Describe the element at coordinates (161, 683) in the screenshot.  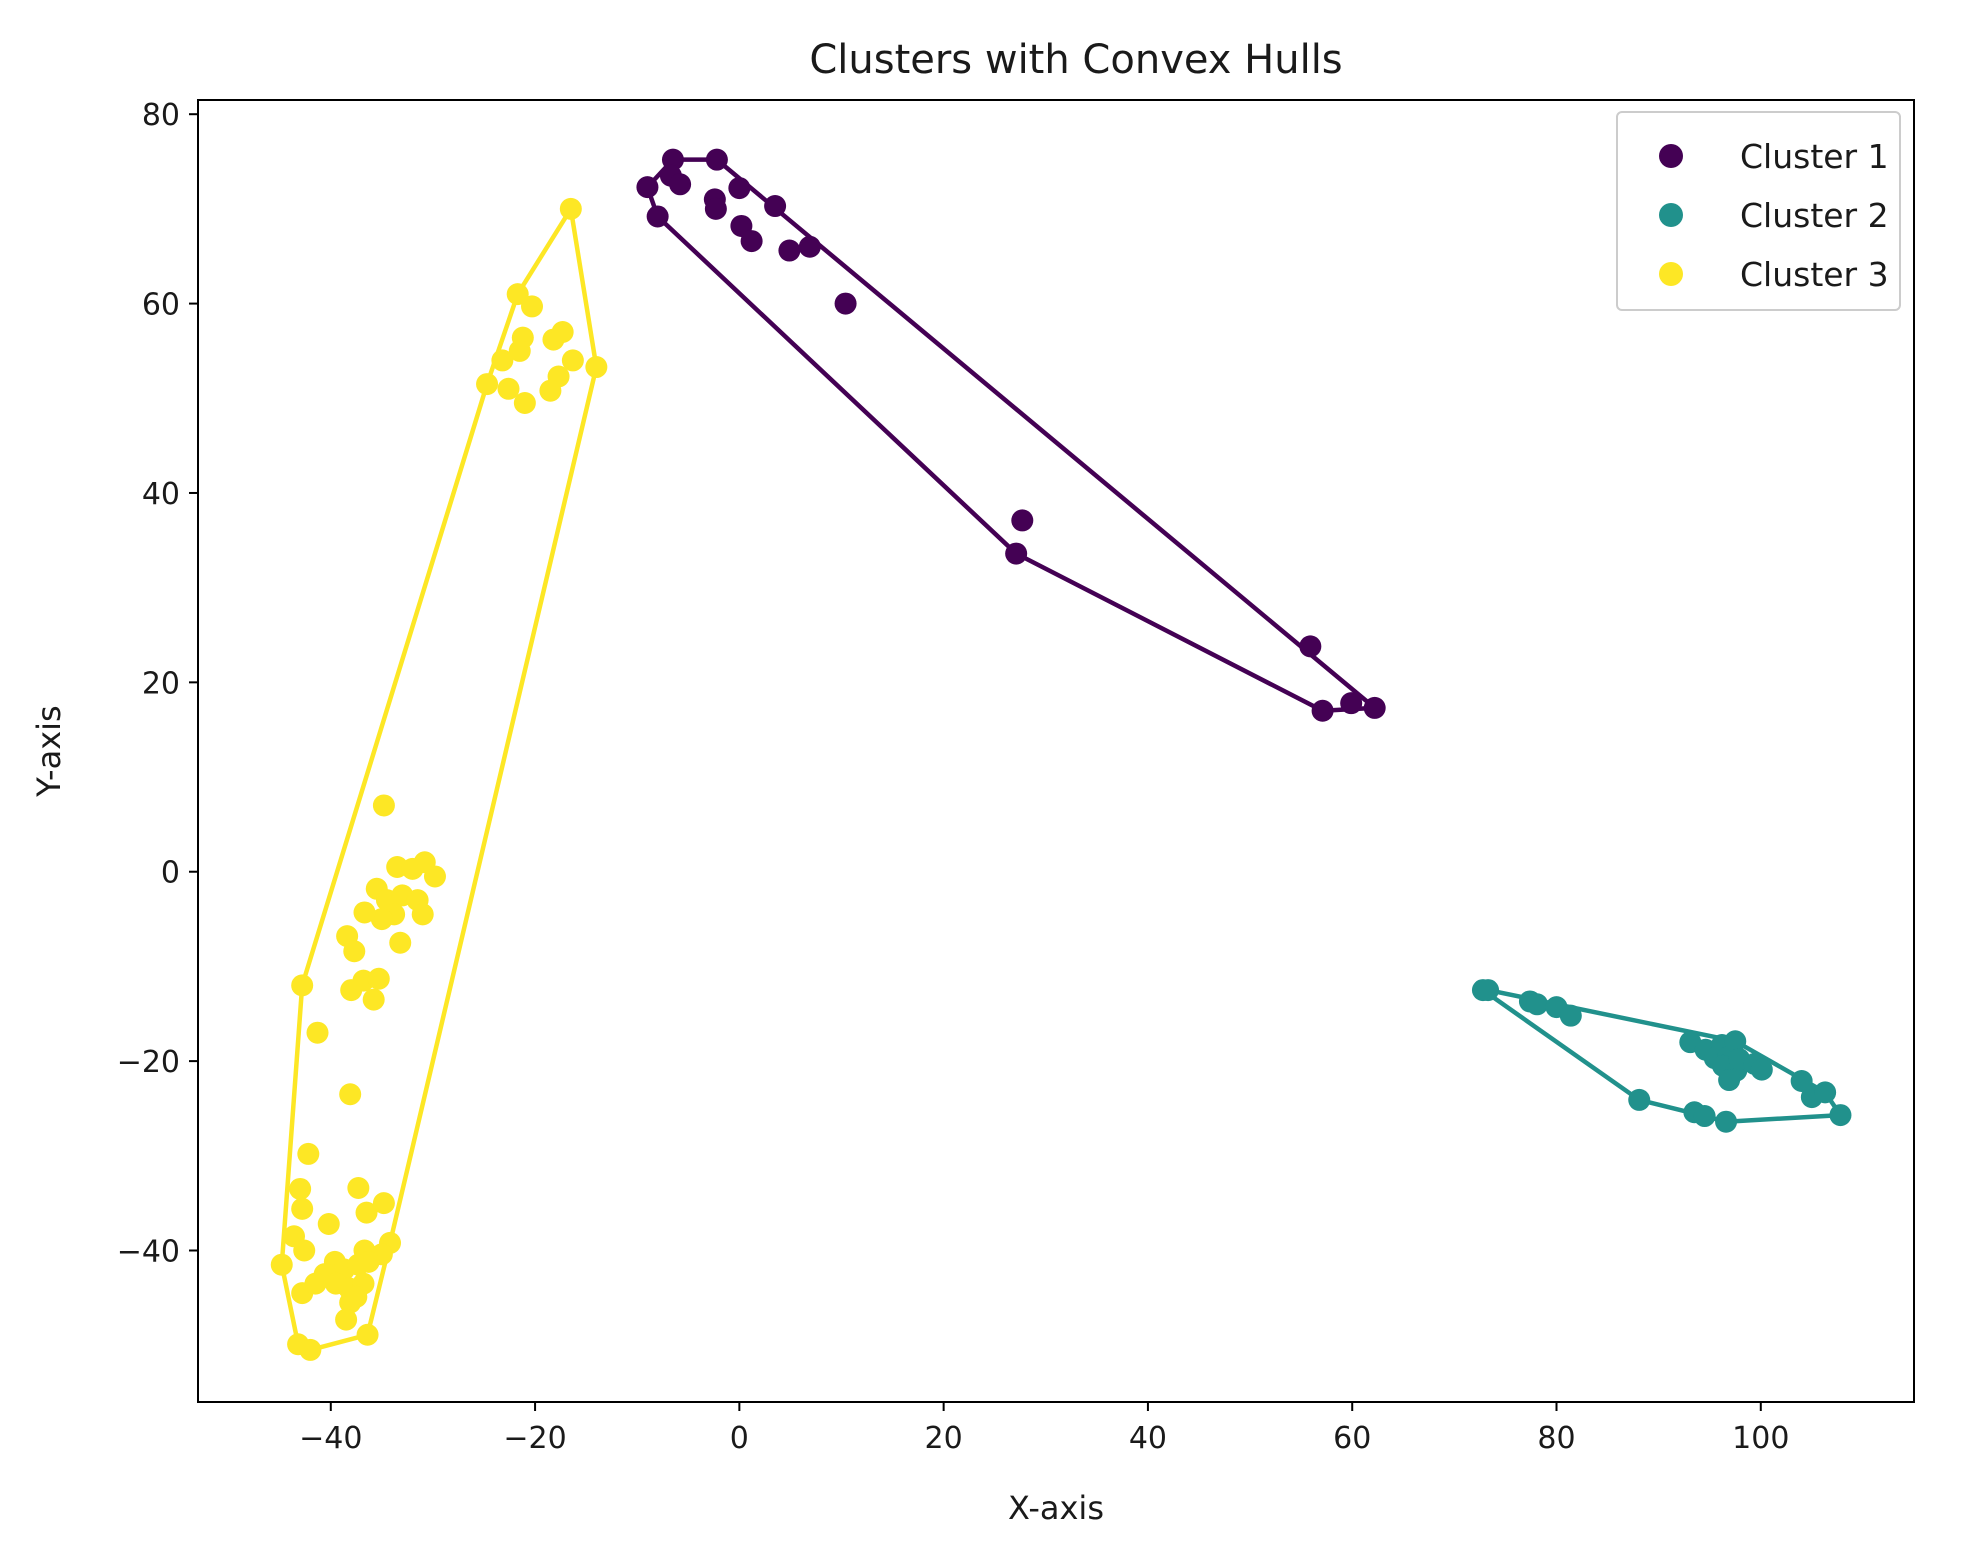
I see `y-tick-label: 20` at that location.